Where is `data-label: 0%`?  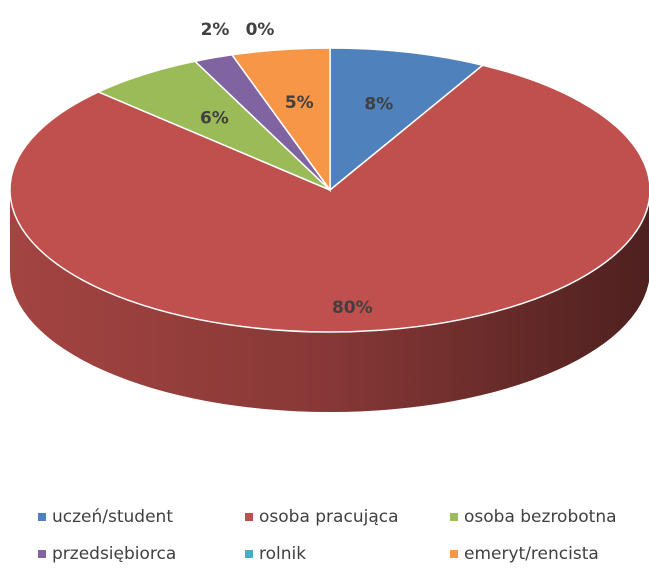
data-label: 0% is located at coordinates (260, 30).